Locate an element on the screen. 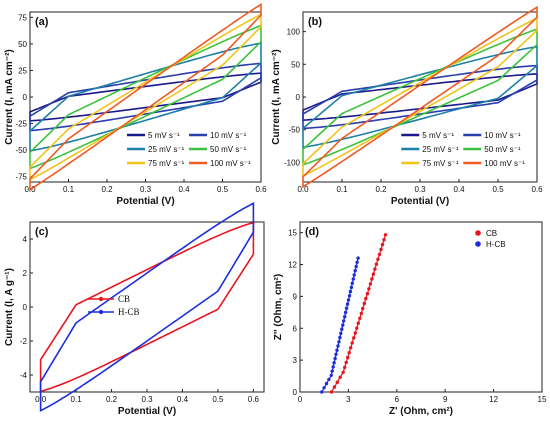 The width and height of the screenshot is (550, 427). y-axis-label: Z'' (Ohm, cm²) is located at coordinates (278, 307).